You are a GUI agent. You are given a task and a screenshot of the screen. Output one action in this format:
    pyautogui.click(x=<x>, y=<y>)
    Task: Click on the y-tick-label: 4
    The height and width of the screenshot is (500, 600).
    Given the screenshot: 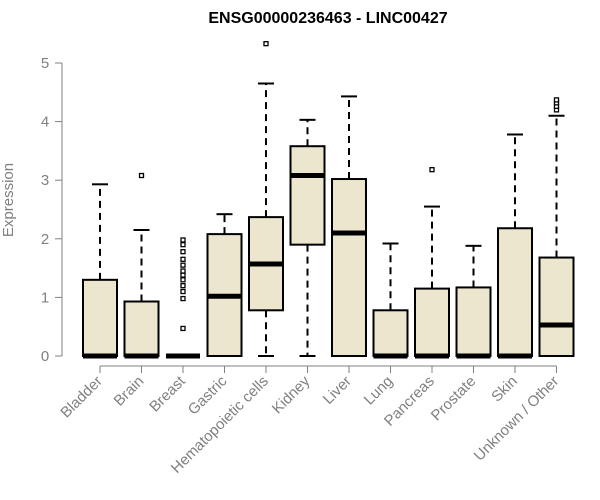 What is the action you would take?
    pyautogui.click(x=45, y=122)
    